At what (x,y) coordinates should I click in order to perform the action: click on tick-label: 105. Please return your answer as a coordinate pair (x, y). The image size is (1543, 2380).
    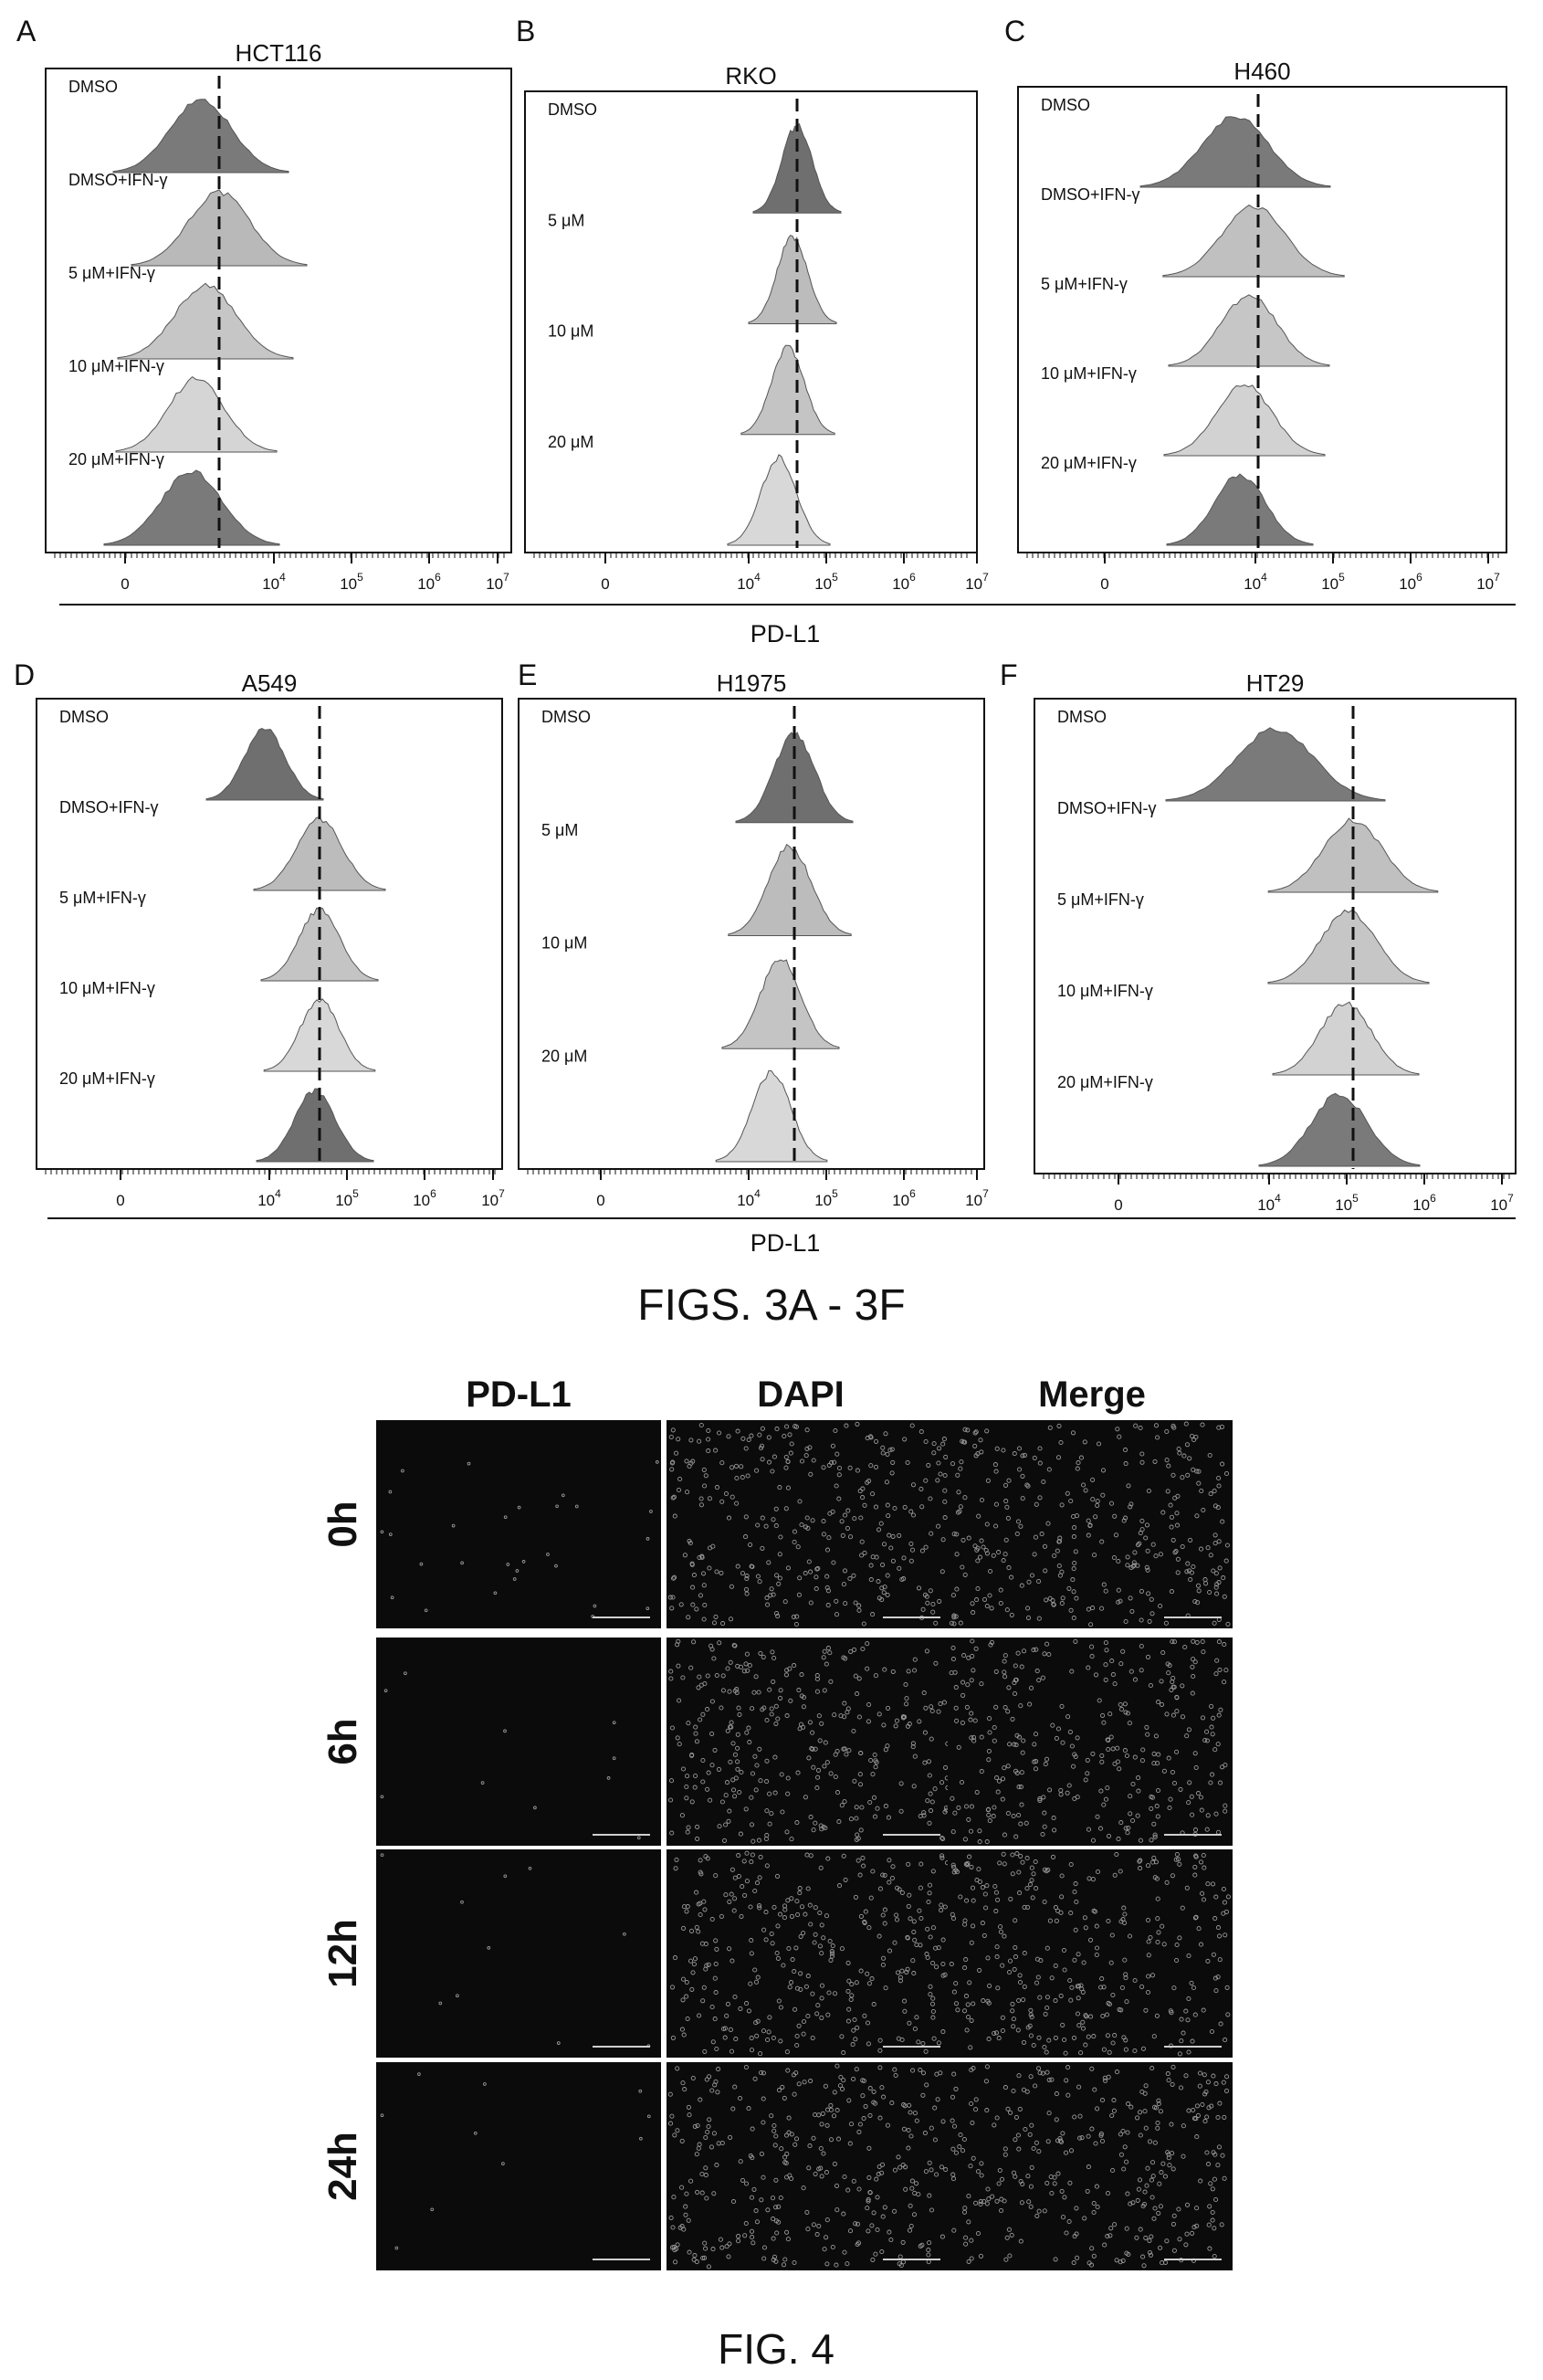
    Looking at the image, I should click on (347, 1198).